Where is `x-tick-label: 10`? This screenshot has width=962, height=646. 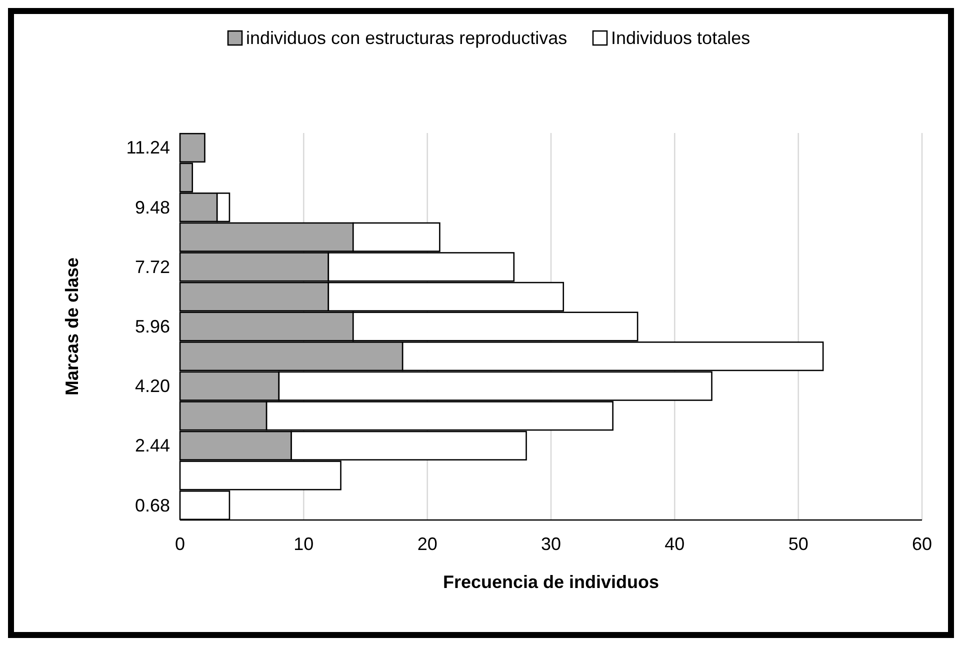 x-tick-label: 10 is located at coordinates (304, 544).